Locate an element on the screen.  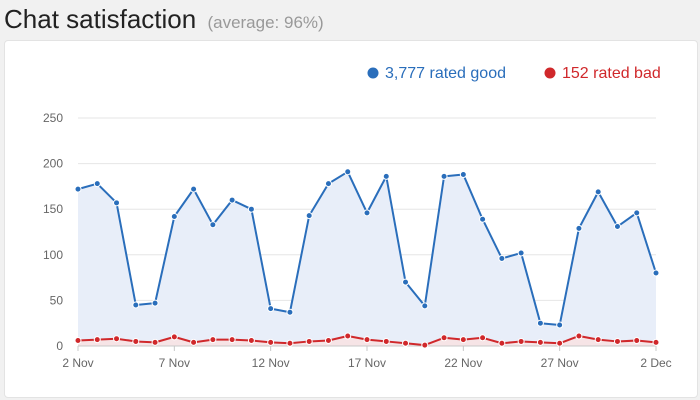
legend-marker-good is located at coordinates (373, 73).